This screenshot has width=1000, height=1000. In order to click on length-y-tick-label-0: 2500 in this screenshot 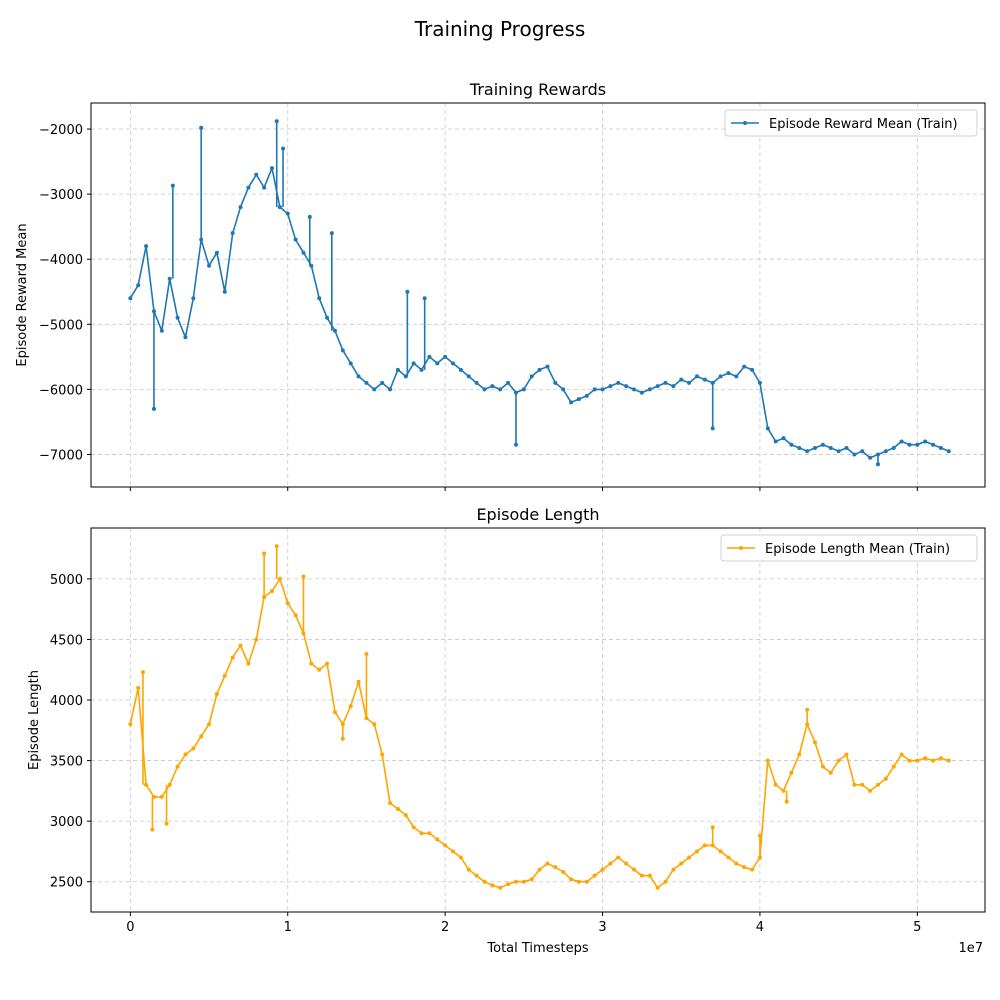, I will do `click(66, 883)`.